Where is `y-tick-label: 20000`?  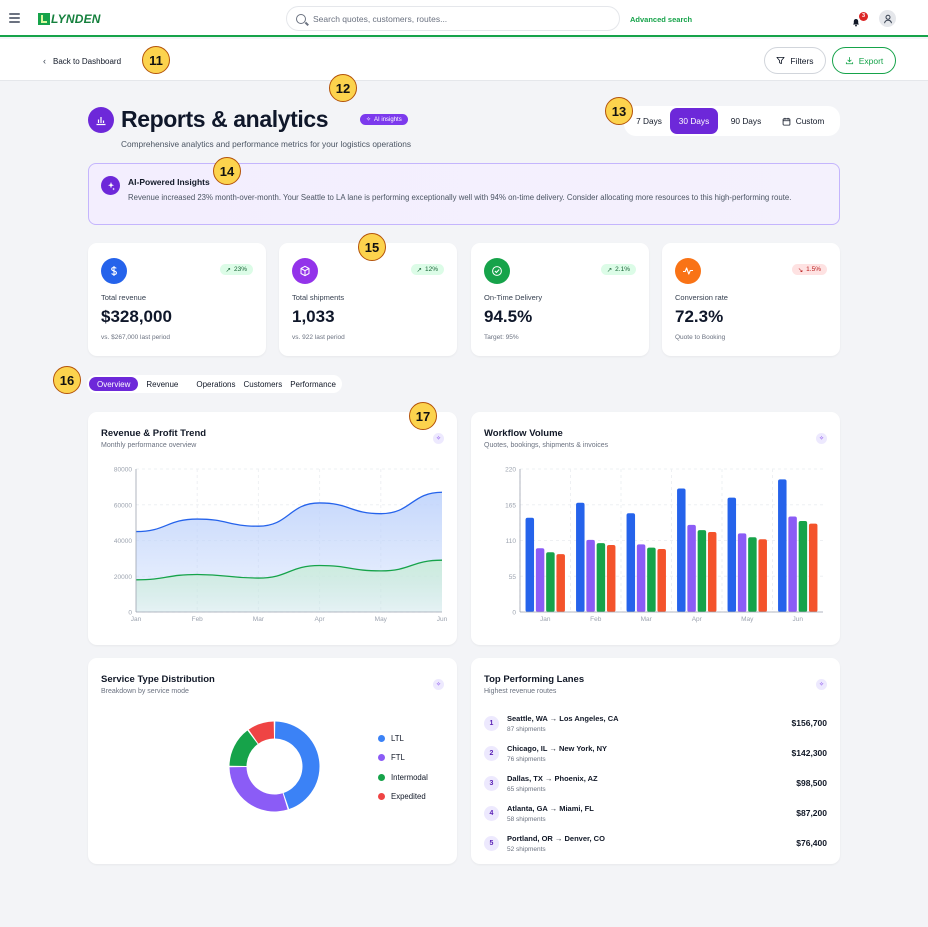
y-tick-label: 20000 is located at coordinates (123, 577).